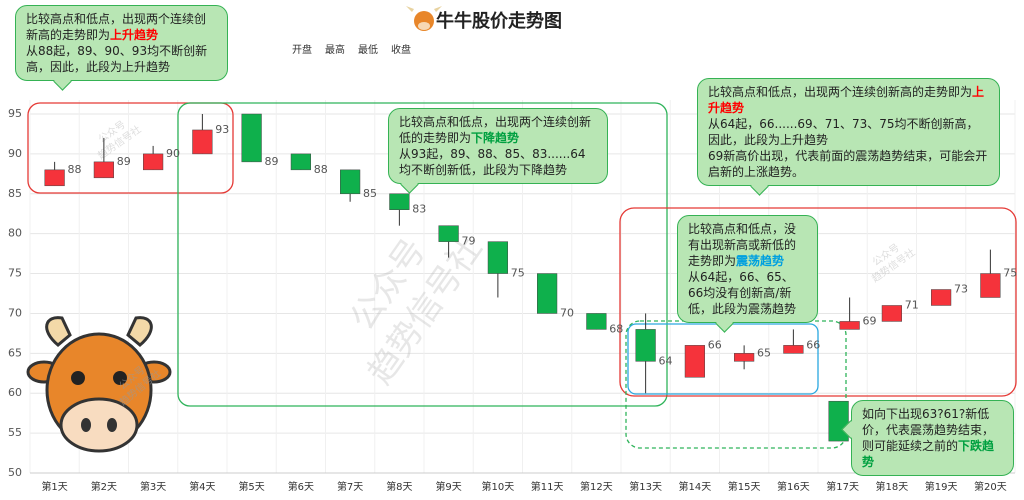 The width and height of the screenshot is (1024, 500). Describe the element at coordinates (15, 432) in the screenshot. I see `y-tick-label: 55` at that location.